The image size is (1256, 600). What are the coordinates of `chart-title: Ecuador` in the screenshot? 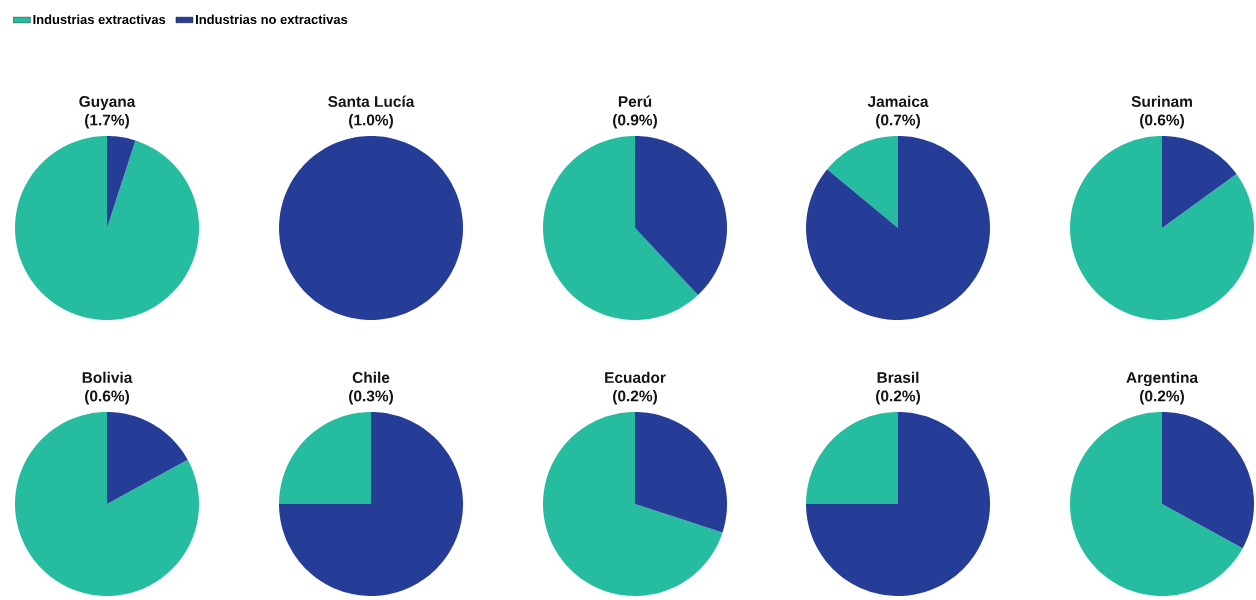 It's located at (635, 377).